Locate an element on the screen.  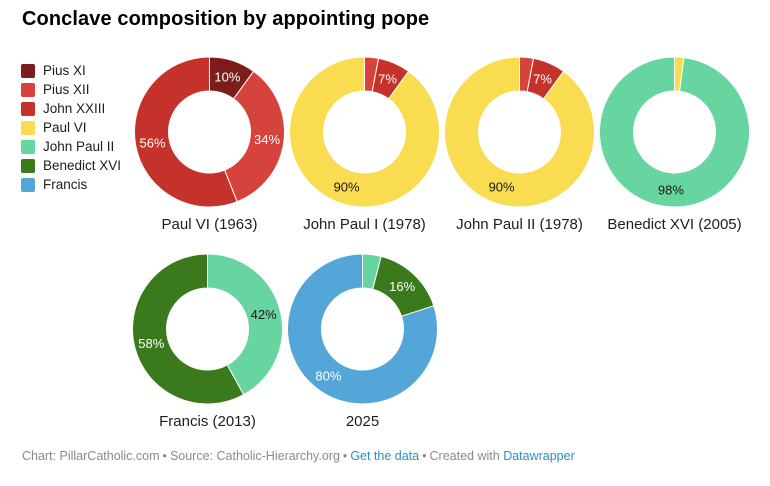
chart-title: Conclave composition by appointing pope is located at coordinates (226, 19).